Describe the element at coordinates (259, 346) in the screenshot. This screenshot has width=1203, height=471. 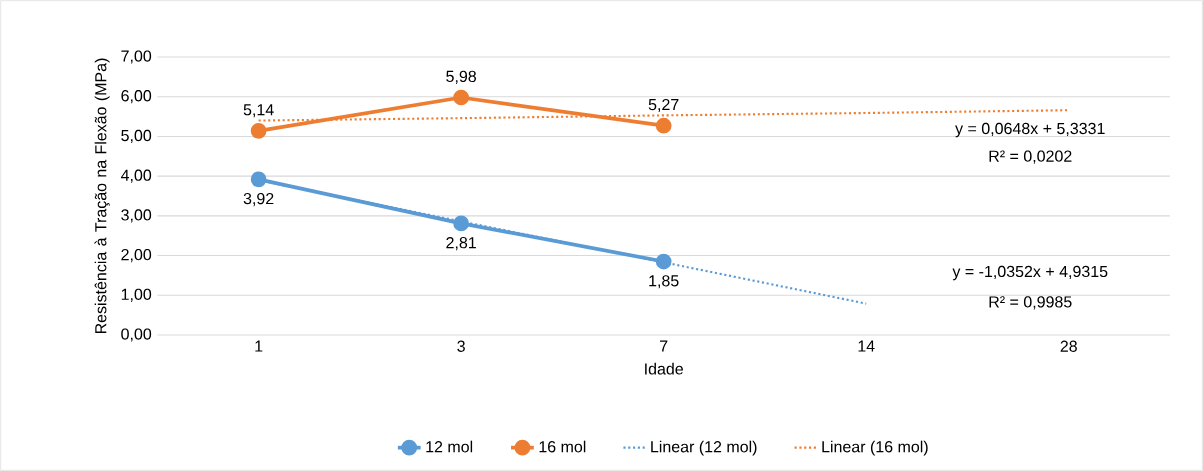
I see `x-tick-label: 1` at that location.